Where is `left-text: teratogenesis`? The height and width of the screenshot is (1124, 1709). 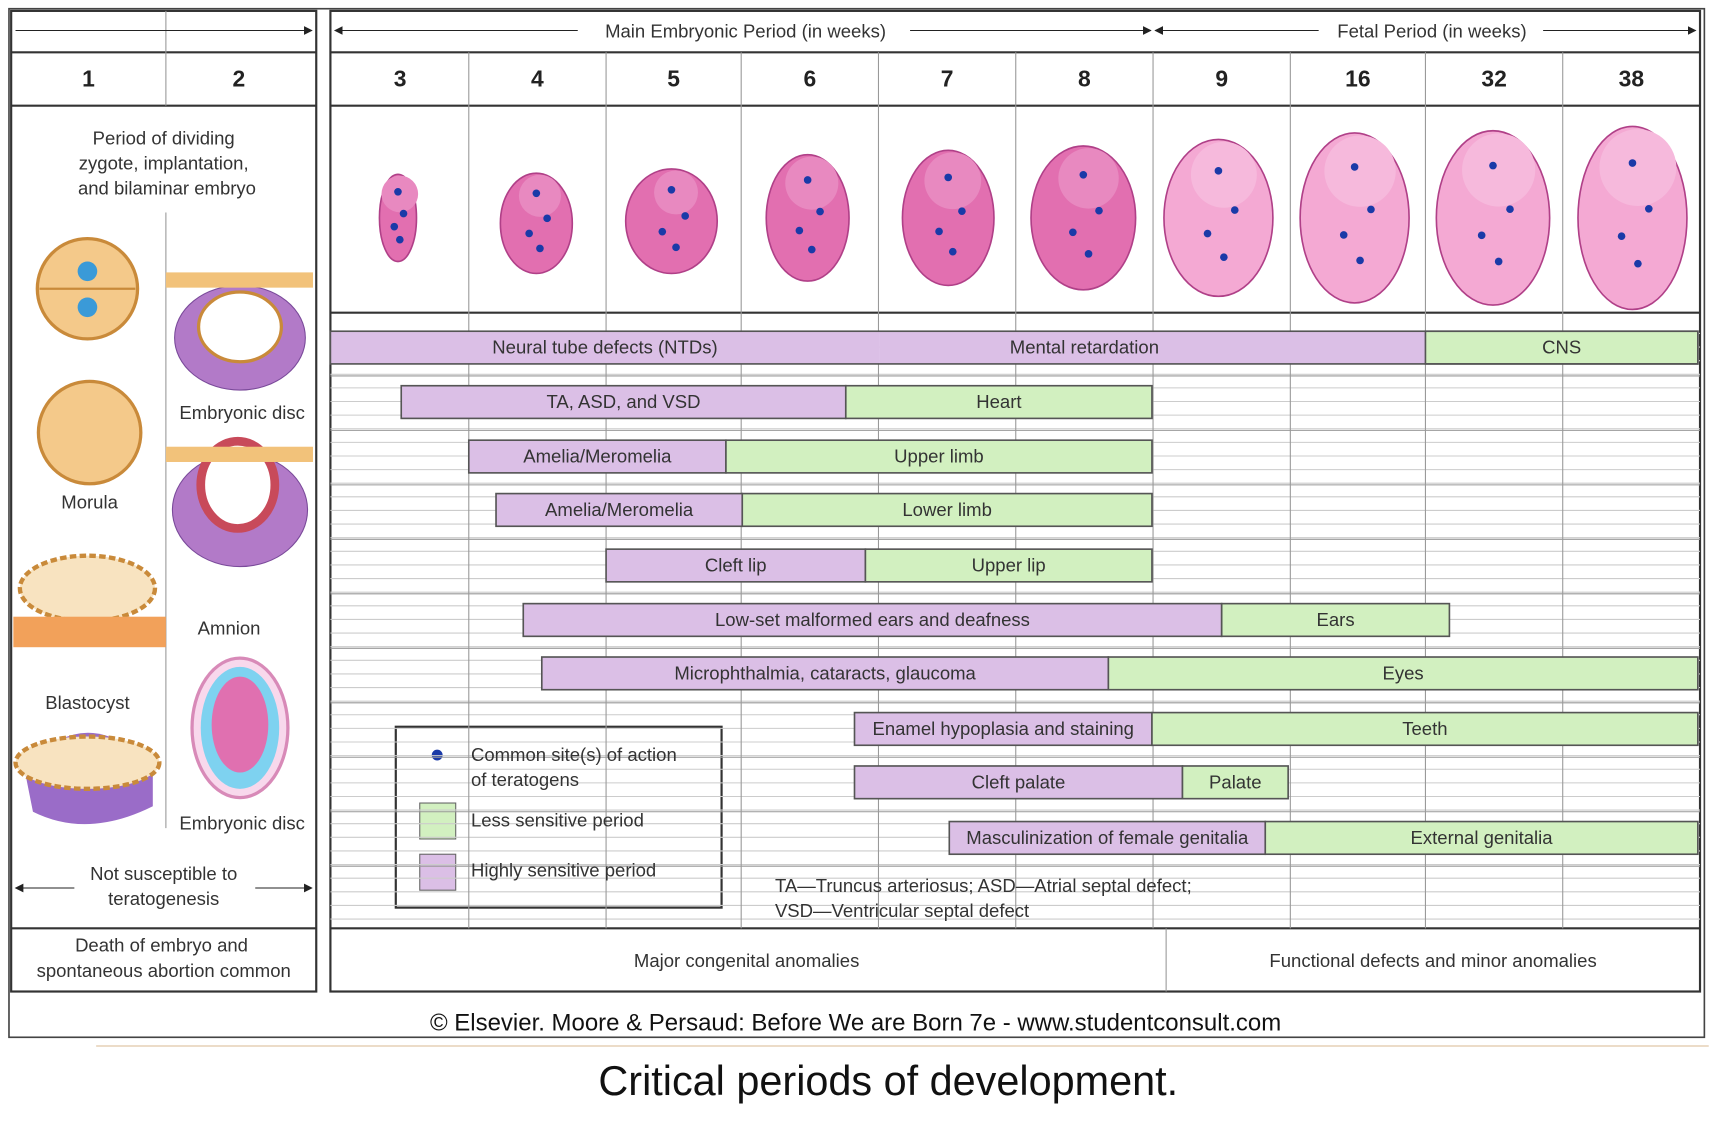
left-text: teratogenesis is located at coordinates (163, 898).